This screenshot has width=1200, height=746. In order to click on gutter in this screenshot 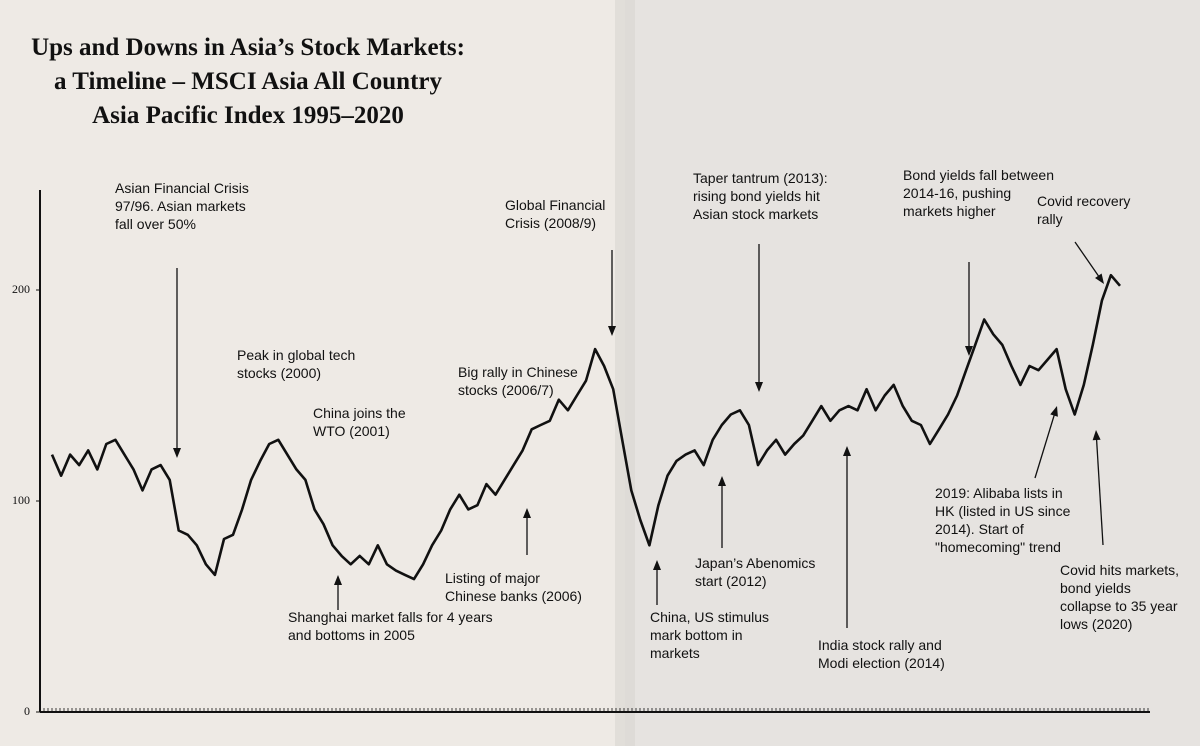, I will do `click(625, 373)`.